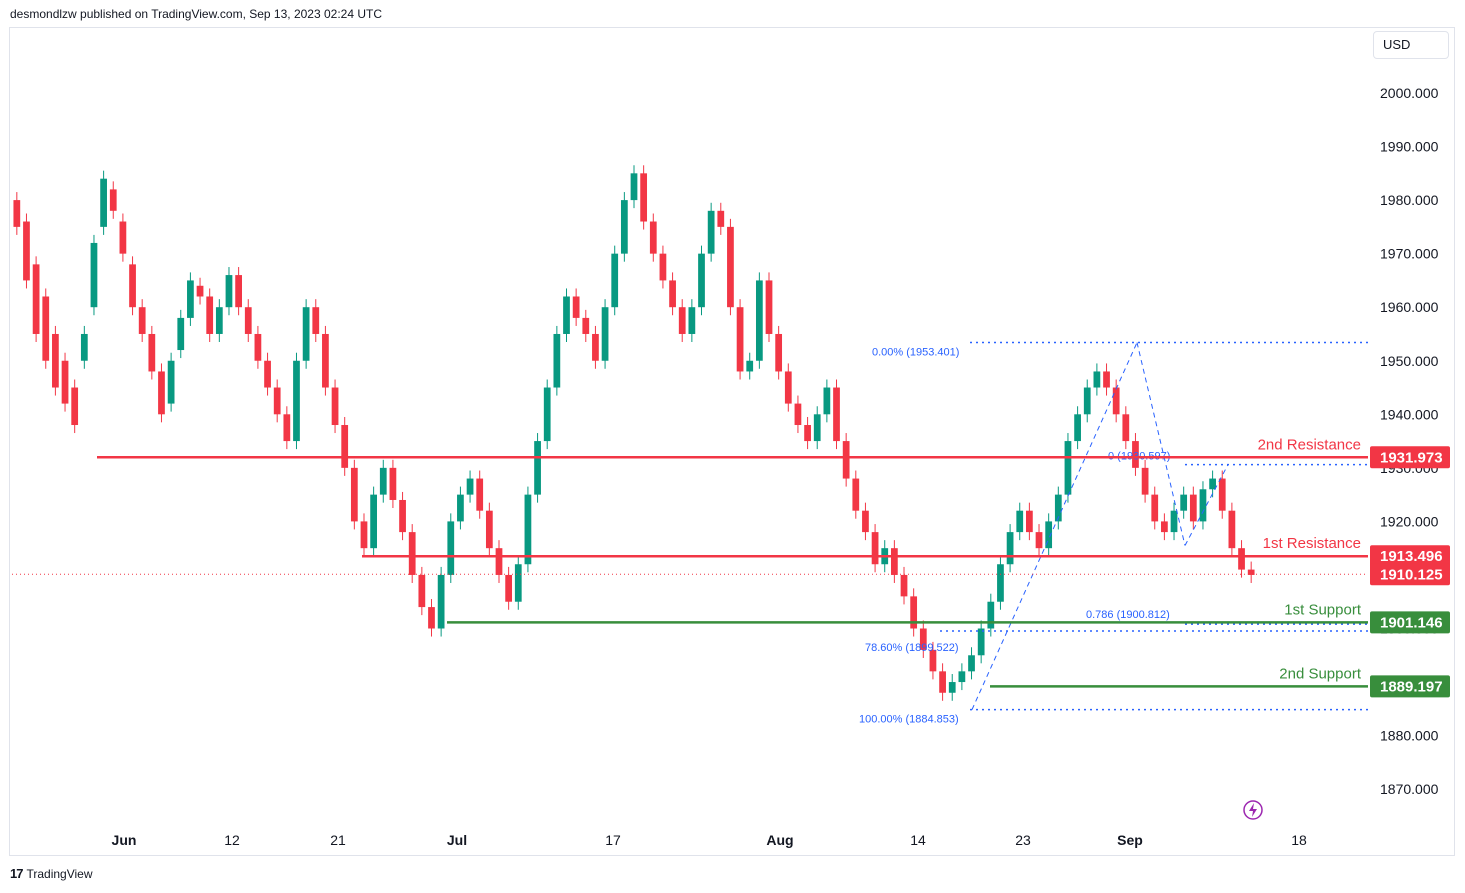 This screenshot has width=1465, height=893. I want to click on currency-selector: USD, so click(1411, 45).